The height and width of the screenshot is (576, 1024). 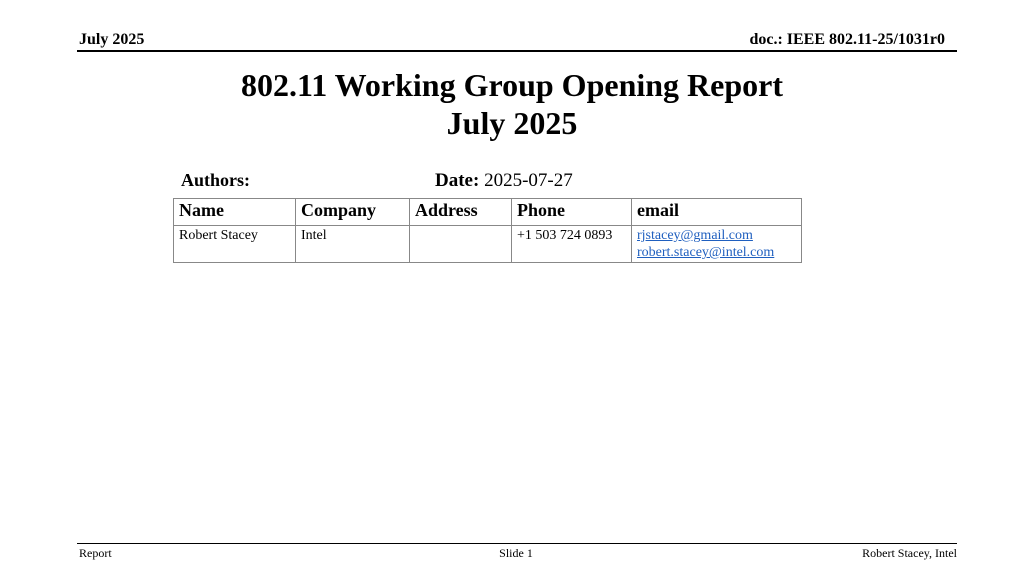 What do you see at coordinates (234, 212) in the screenshot?
I see `col-name: Name` at bounding box center [234, 212].